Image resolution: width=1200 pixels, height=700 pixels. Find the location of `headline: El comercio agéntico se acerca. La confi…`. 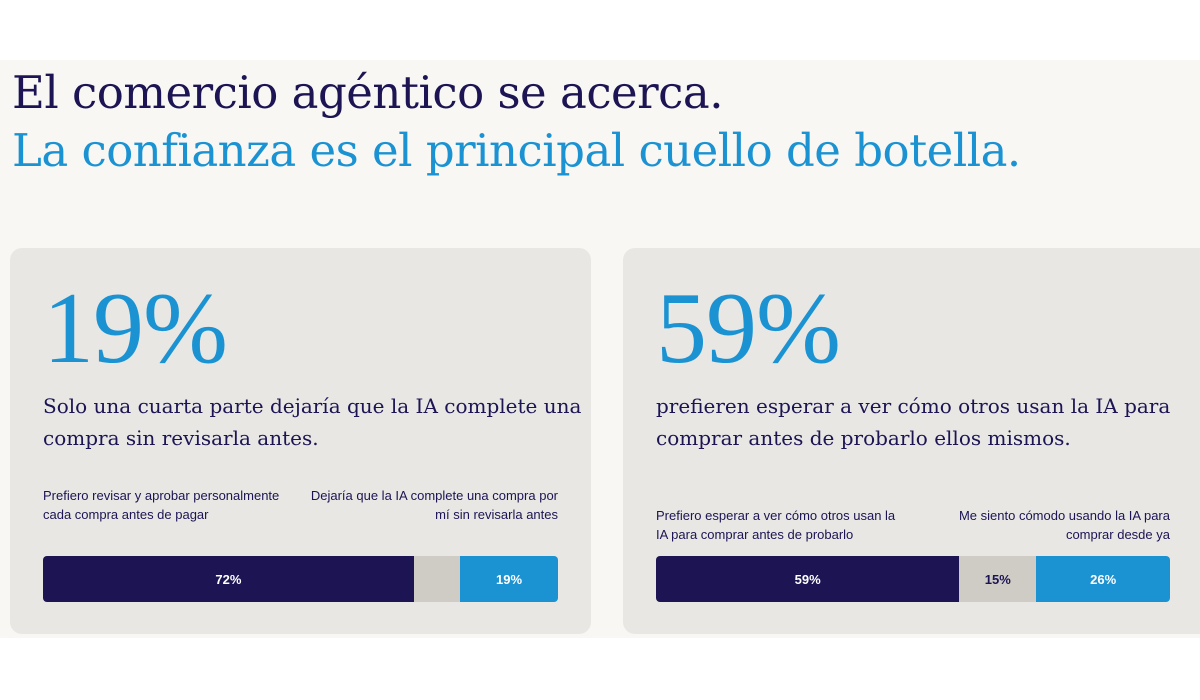

headline: El comercio agéntico se acerca. La confi… is located at coordinates (516, 122).